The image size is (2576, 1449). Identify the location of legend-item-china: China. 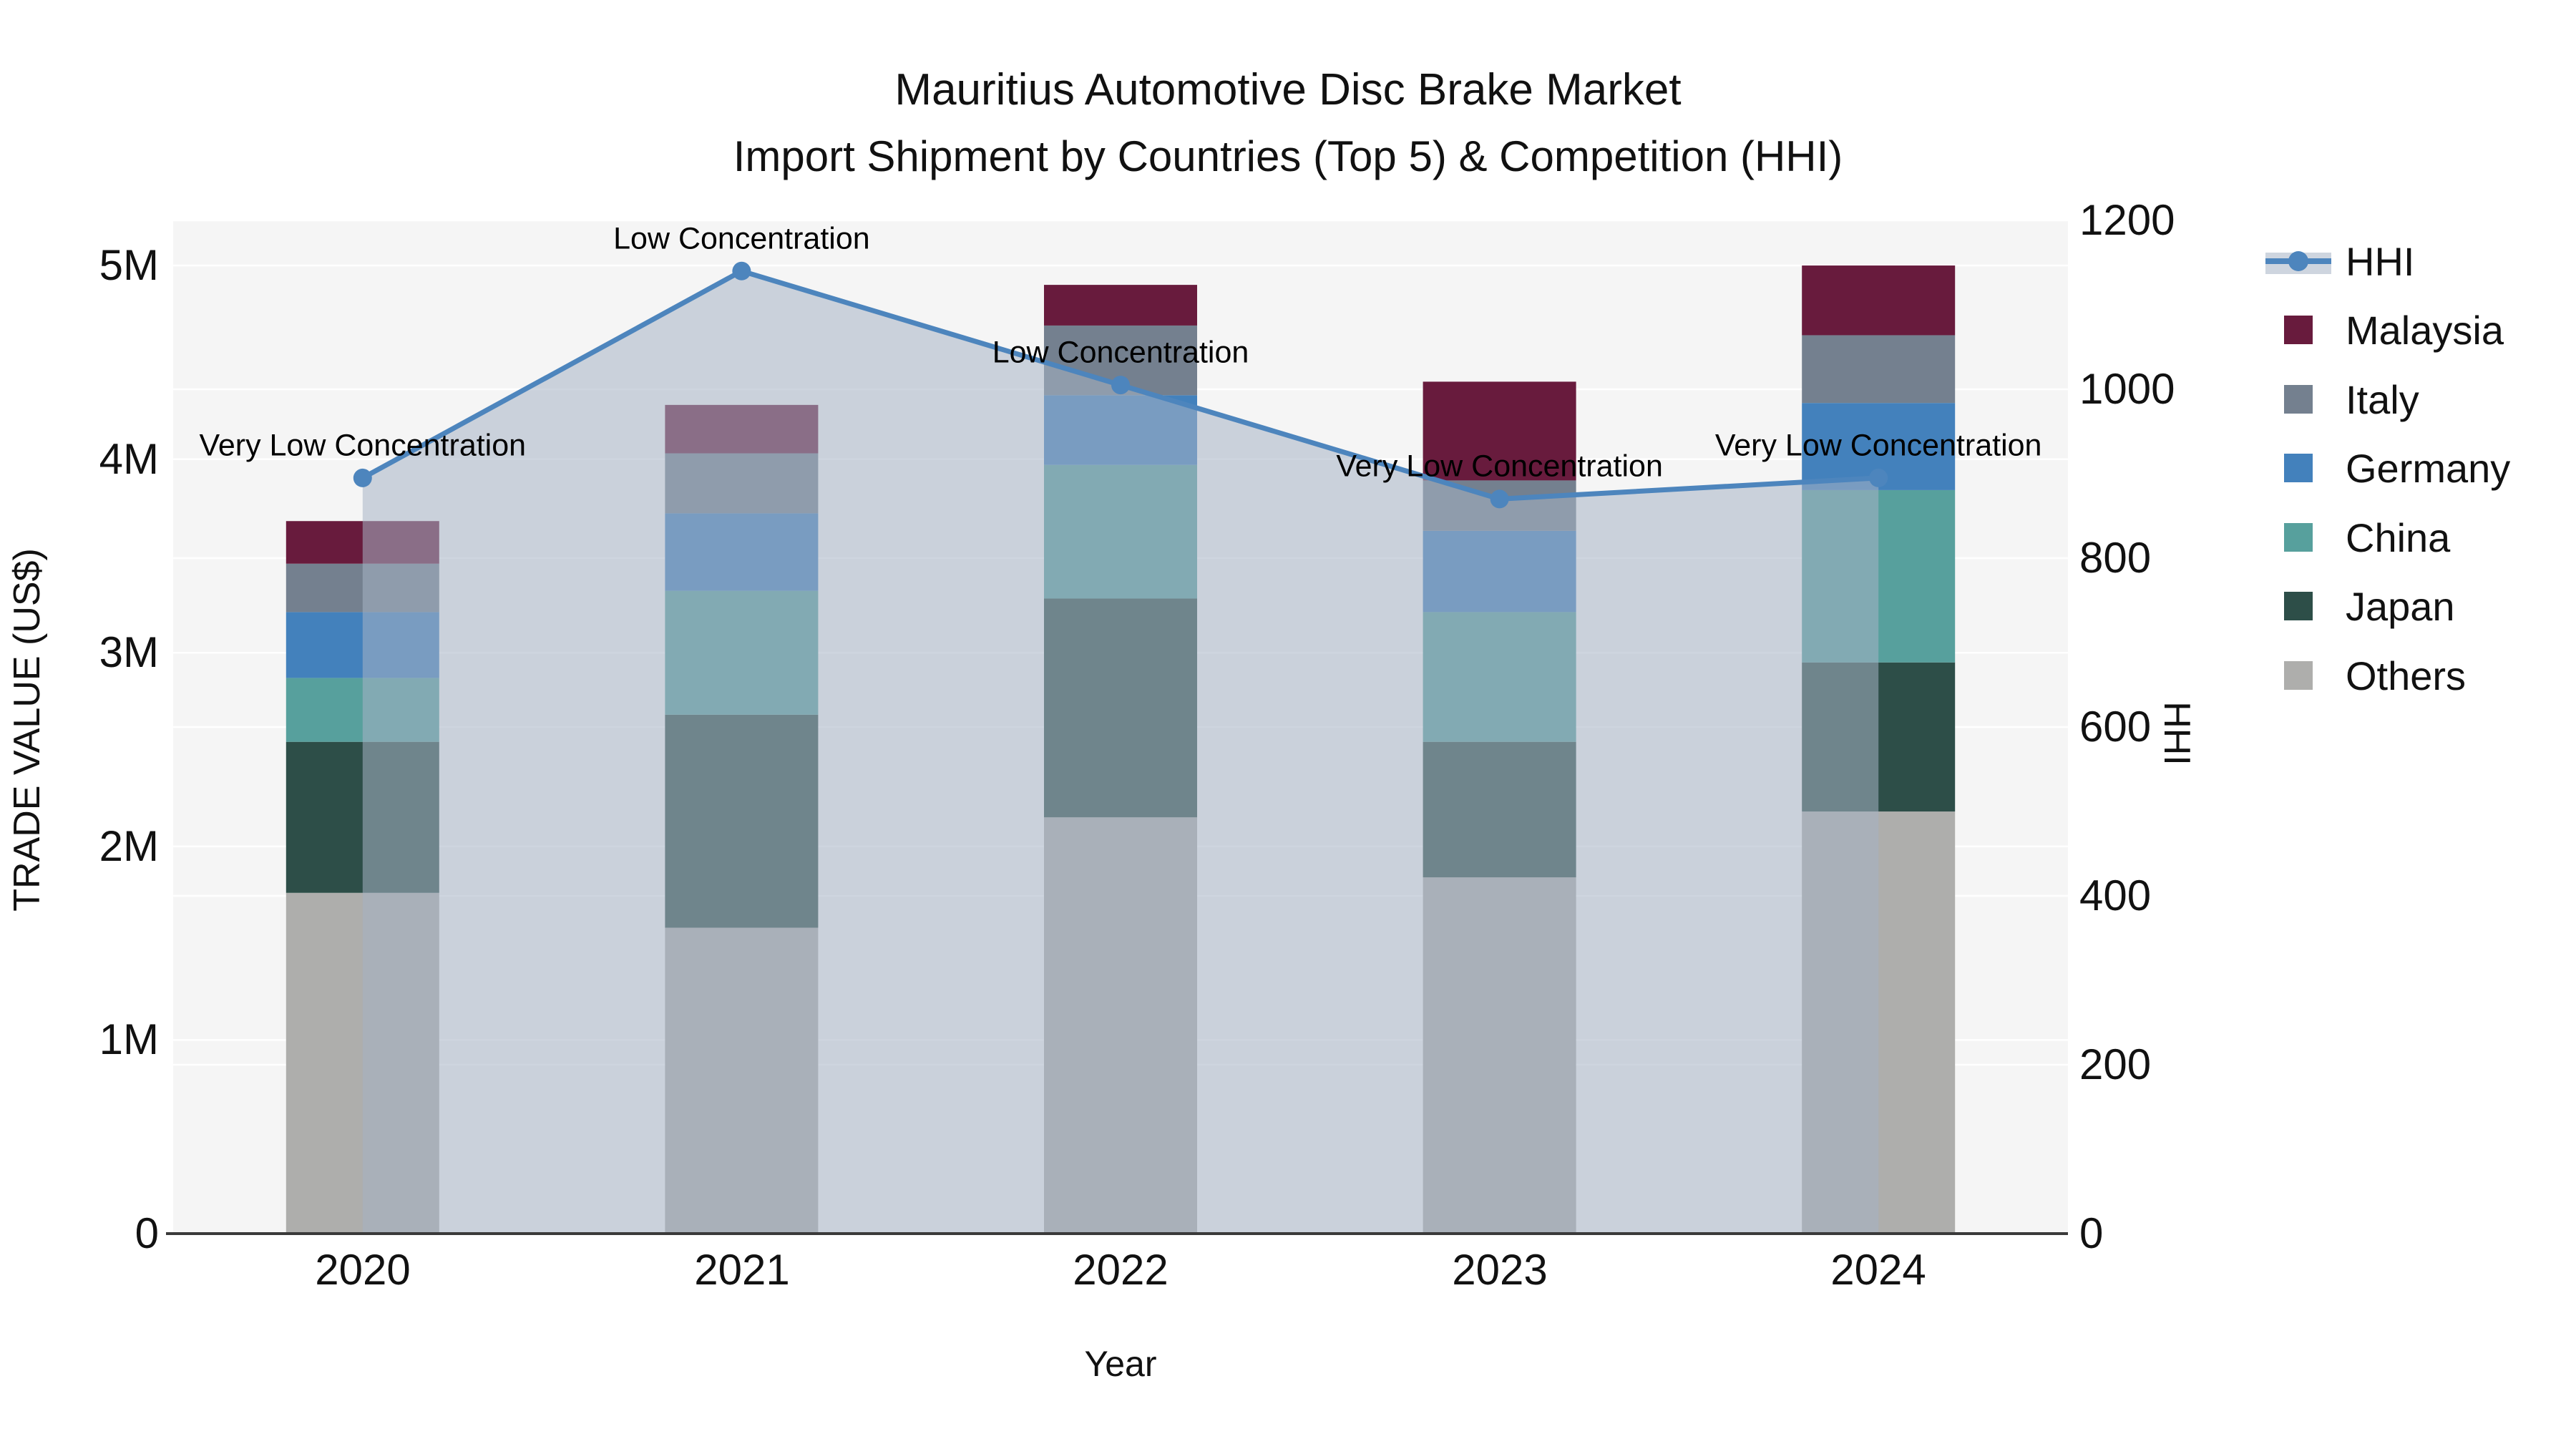
(2415, 537).